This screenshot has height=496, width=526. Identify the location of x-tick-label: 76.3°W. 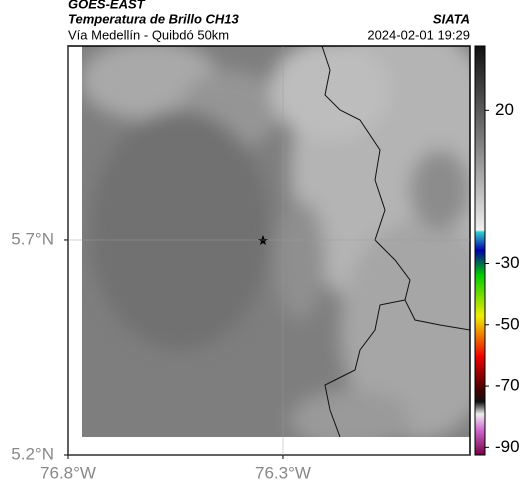
(283, 472).